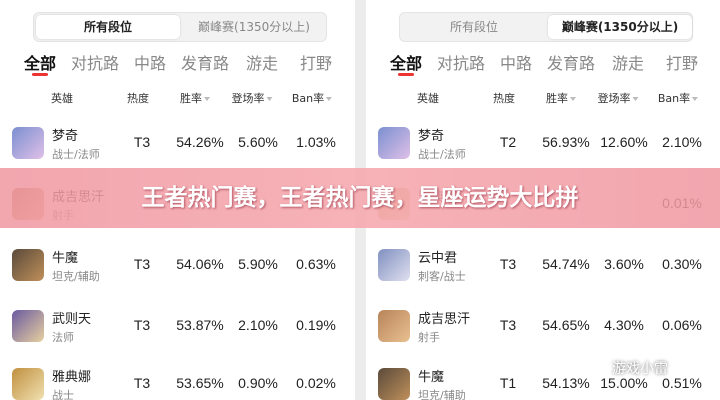 Image resolution: width=720 pixels, height=400 pixels. I want to click on stat-ban: 0.30%, so click(682, 264).